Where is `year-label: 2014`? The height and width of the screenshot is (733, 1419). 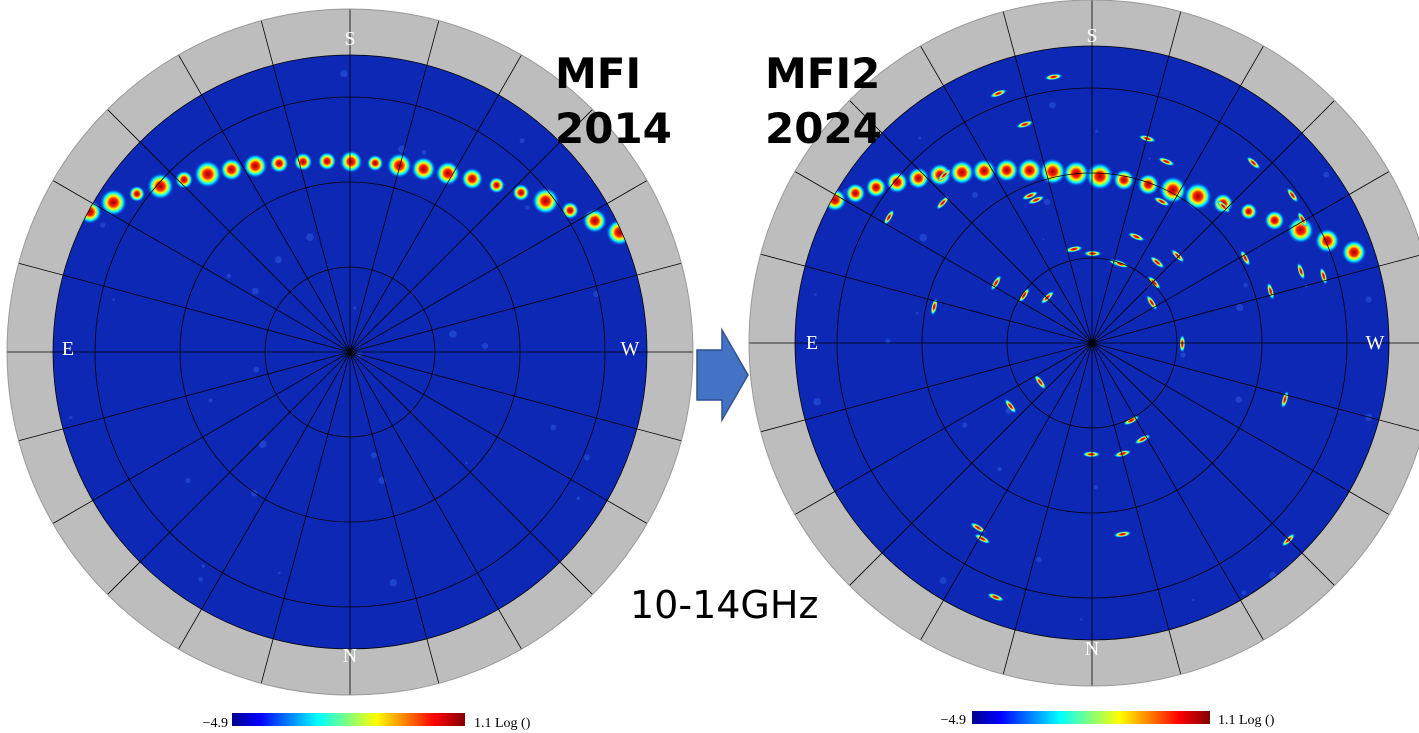 year-label: 2014 is located at coordinates (613, 128).